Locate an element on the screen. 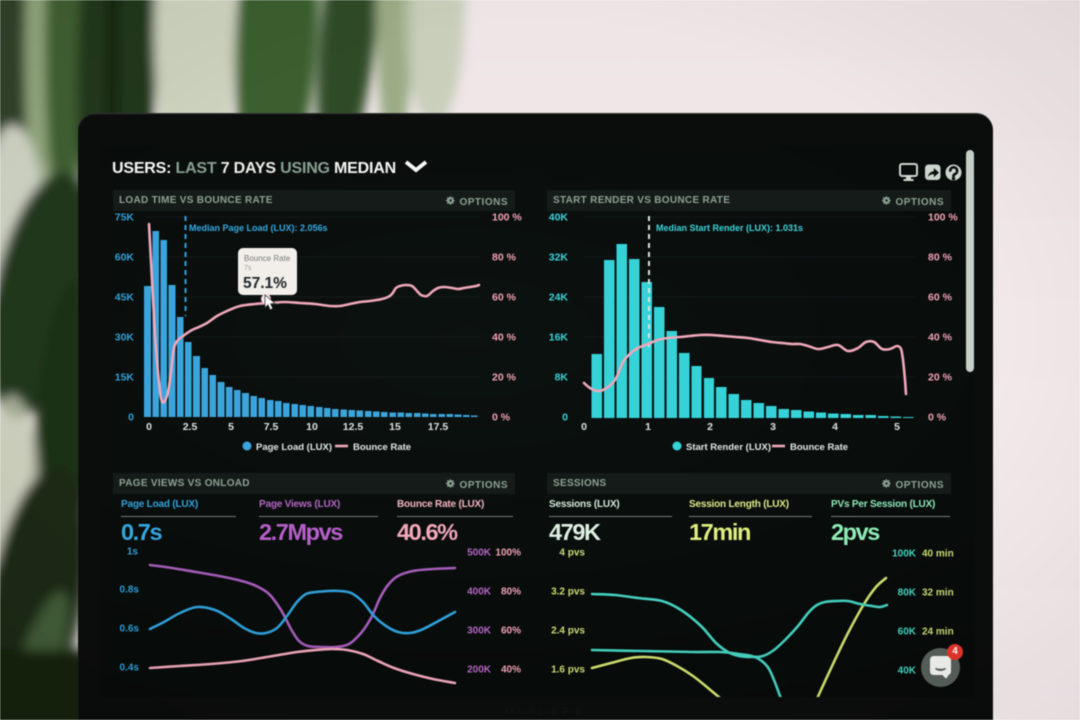  svg-text: 75K is located at coordinates (125, 218).